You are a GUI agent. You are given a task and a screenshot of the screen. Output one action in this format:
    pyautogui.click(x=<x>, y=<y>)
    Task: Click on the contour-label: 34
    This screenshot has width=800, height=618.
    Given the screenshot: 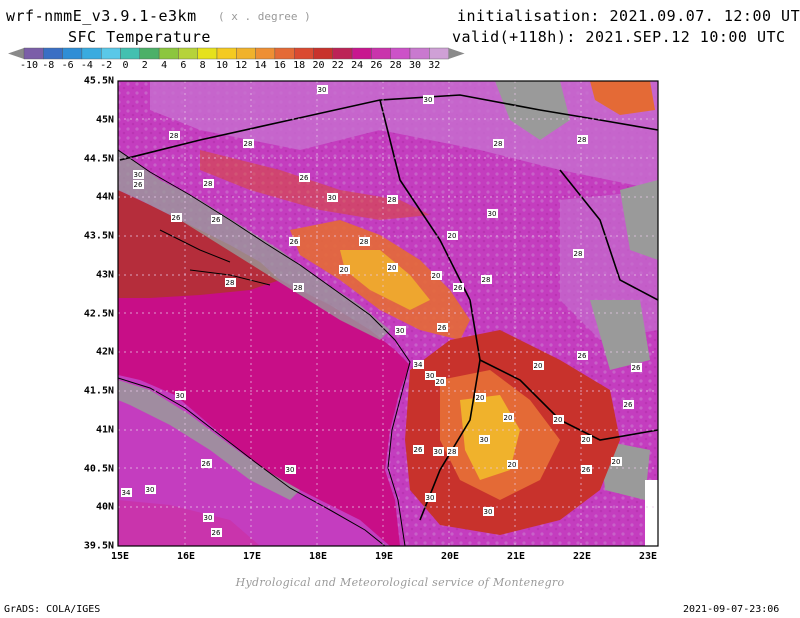 What is the action you would take?
    pyautogui.click(x=418, y=365)
    